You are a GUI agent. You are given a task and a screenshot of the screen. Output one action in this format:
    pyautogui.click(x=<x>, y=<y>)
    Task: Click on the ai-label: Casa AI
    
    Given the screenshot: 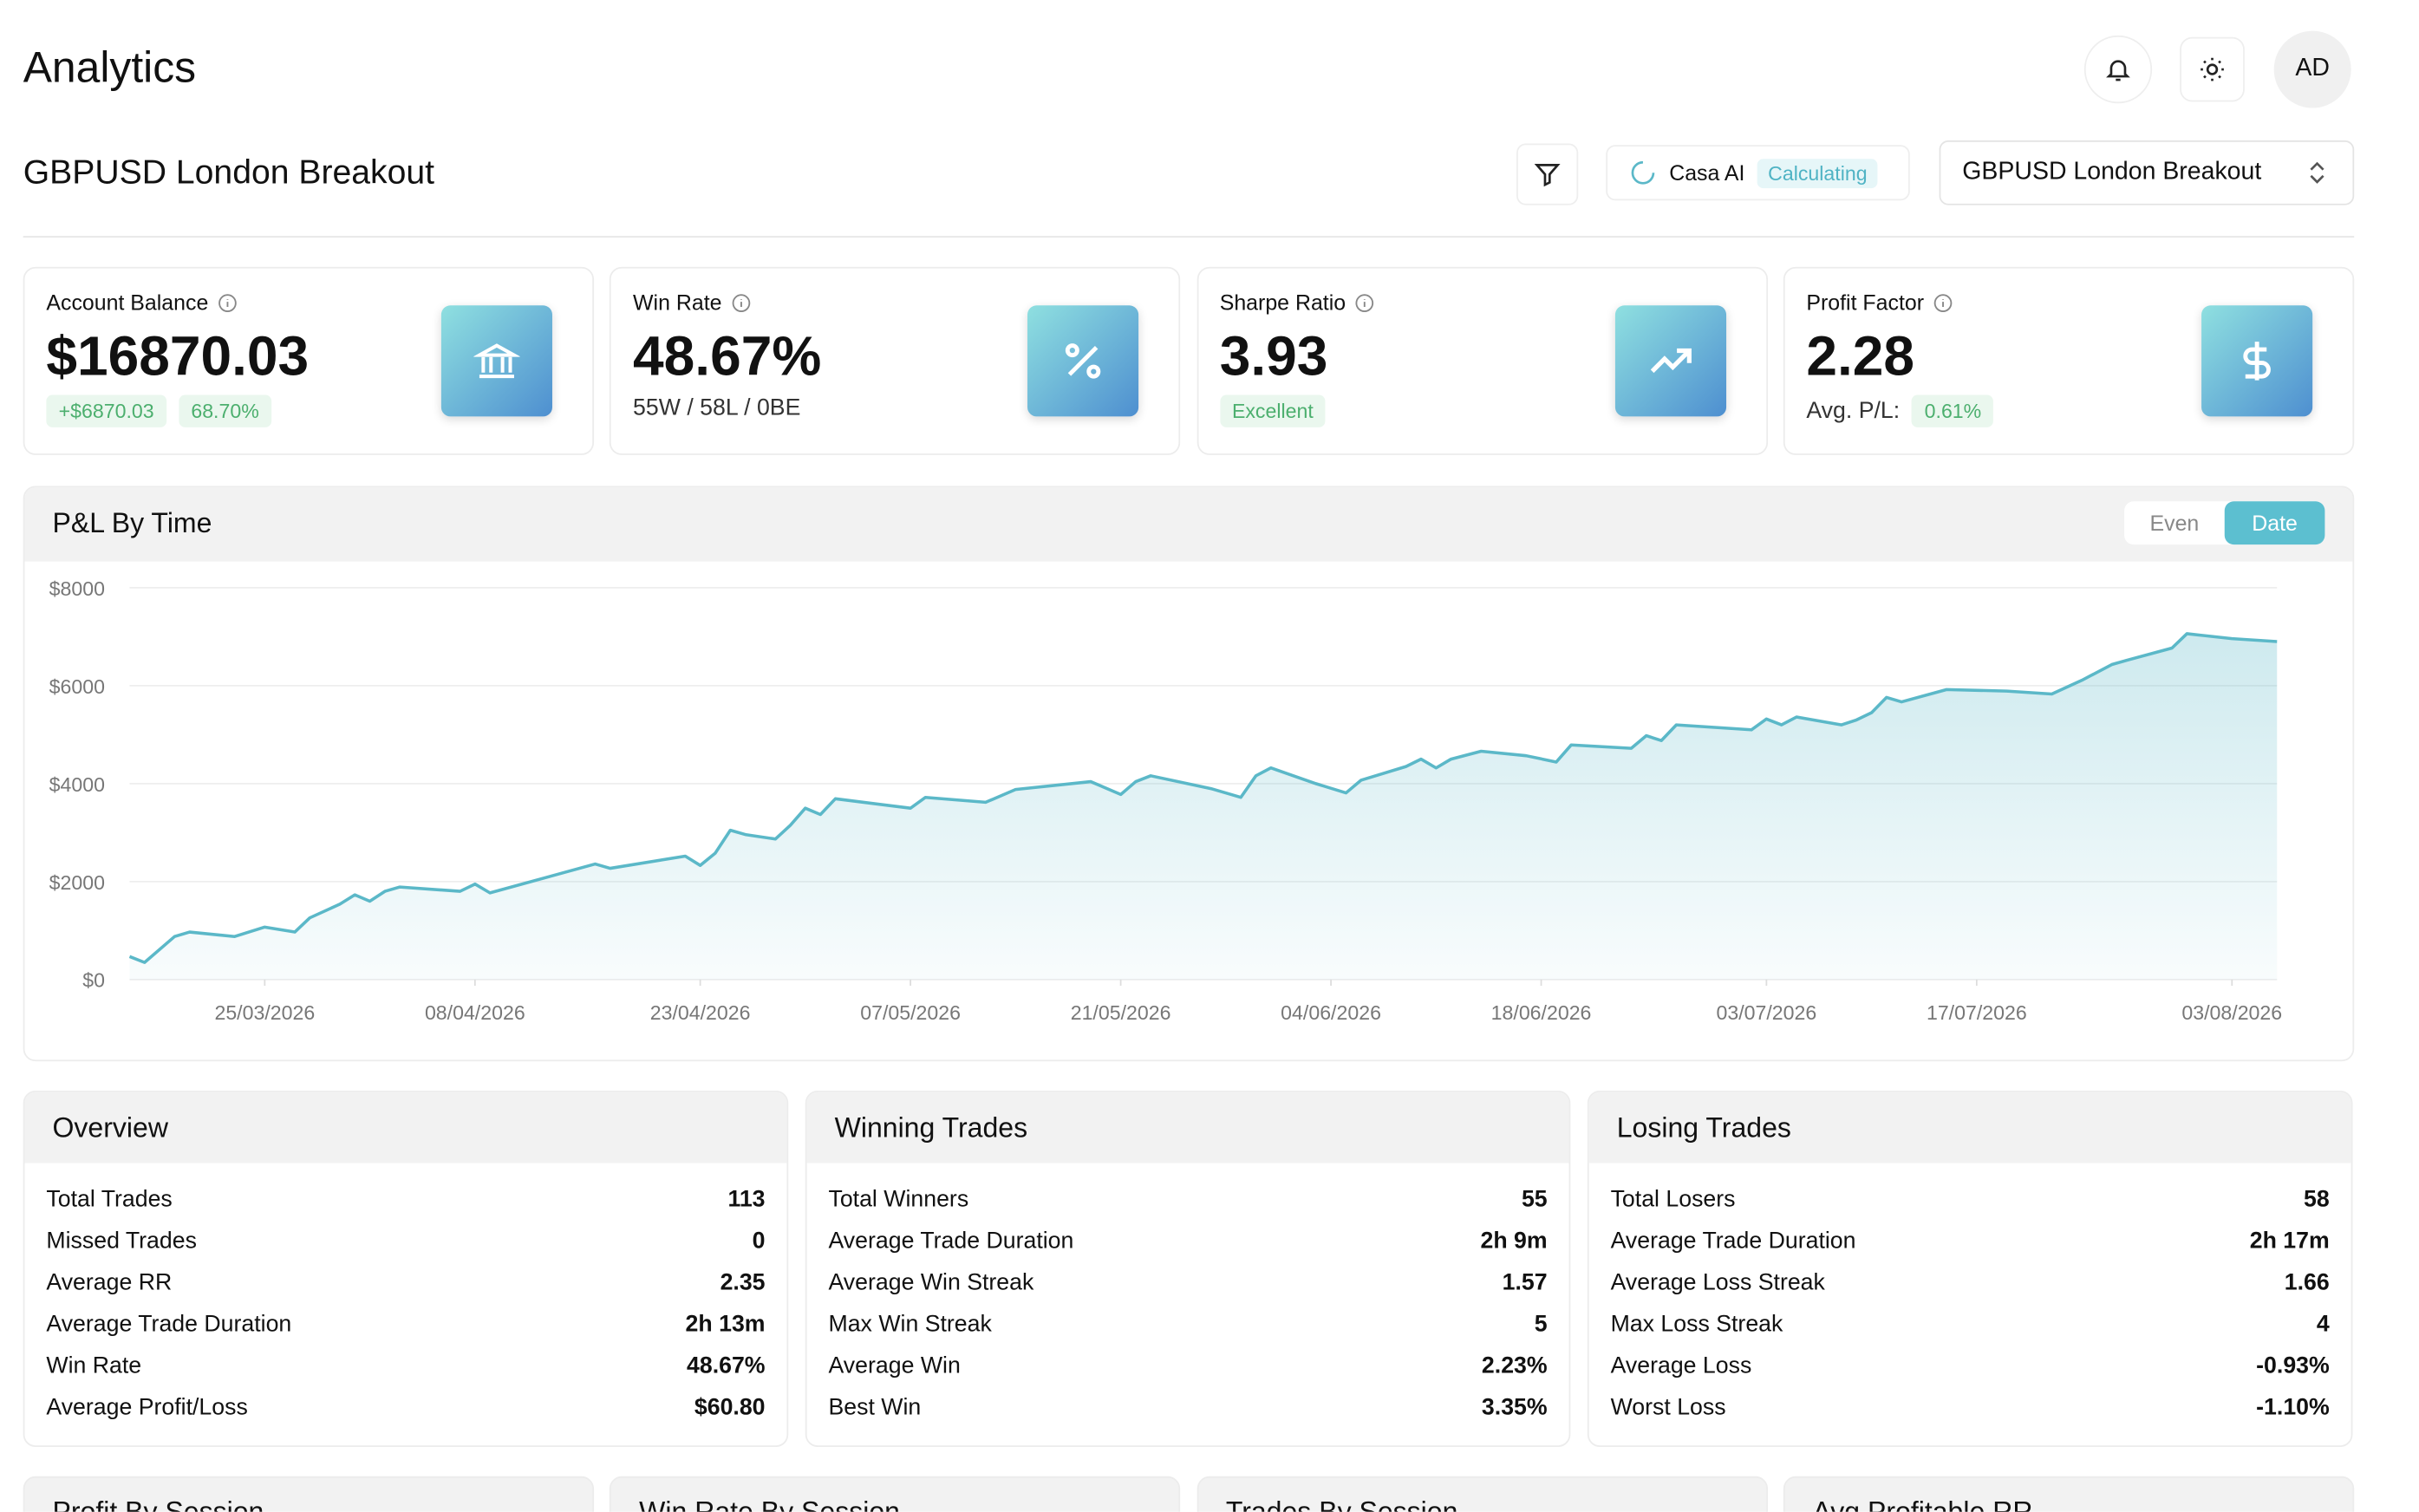 What is the action you would take?
    pyautogui.click(x=1707, y=173)
    